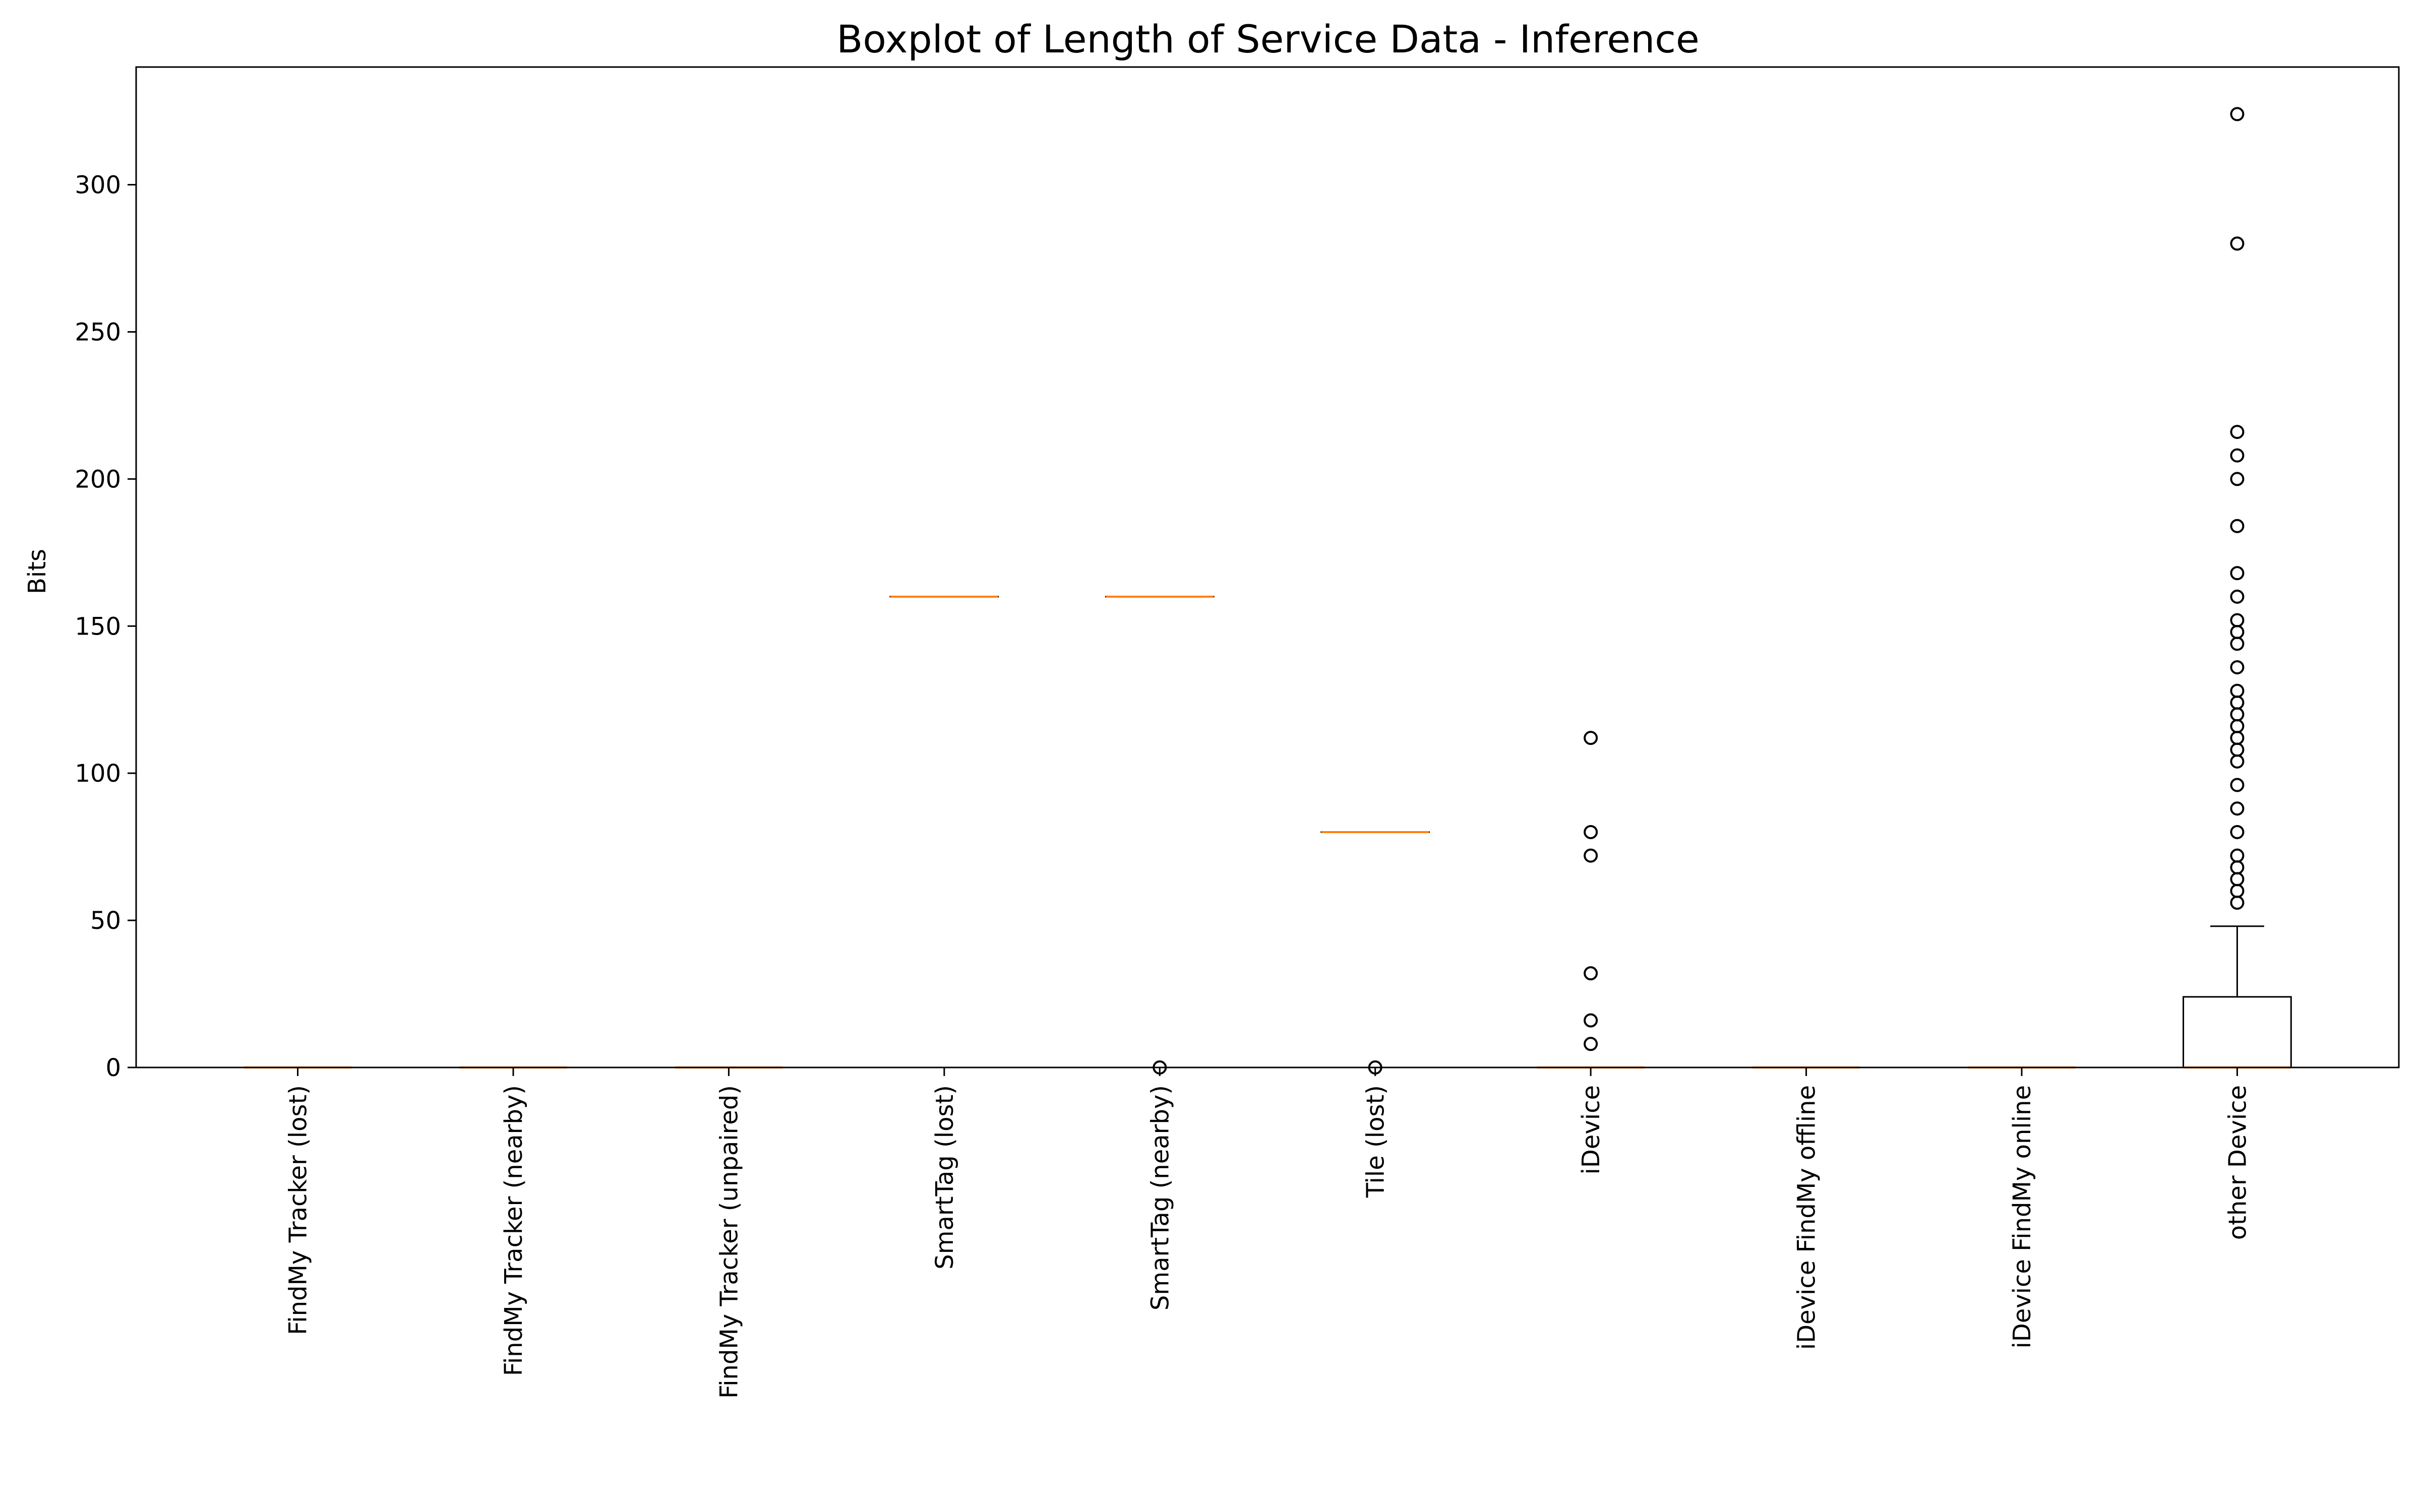 The image size is (2420, 1512). Describe the element at coordinates (98, 332) in the screenshot. I see `y-tick-label: 250` at that location.